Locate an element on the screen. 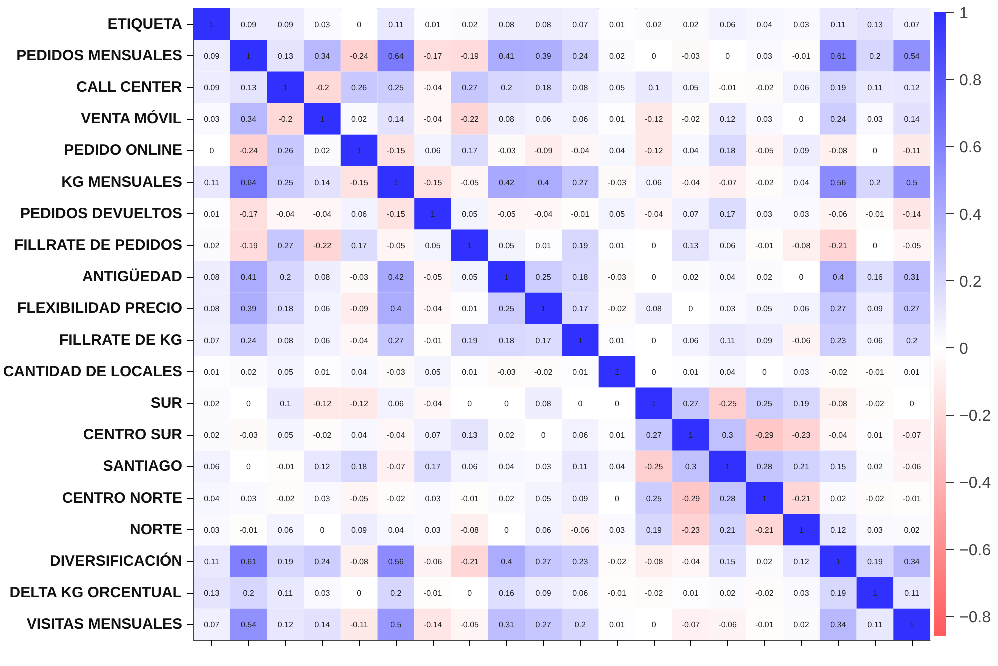 The height and width of the screenshot is (666, 998). color-bar-label: 0.6 is located at coordinates (971, 148).